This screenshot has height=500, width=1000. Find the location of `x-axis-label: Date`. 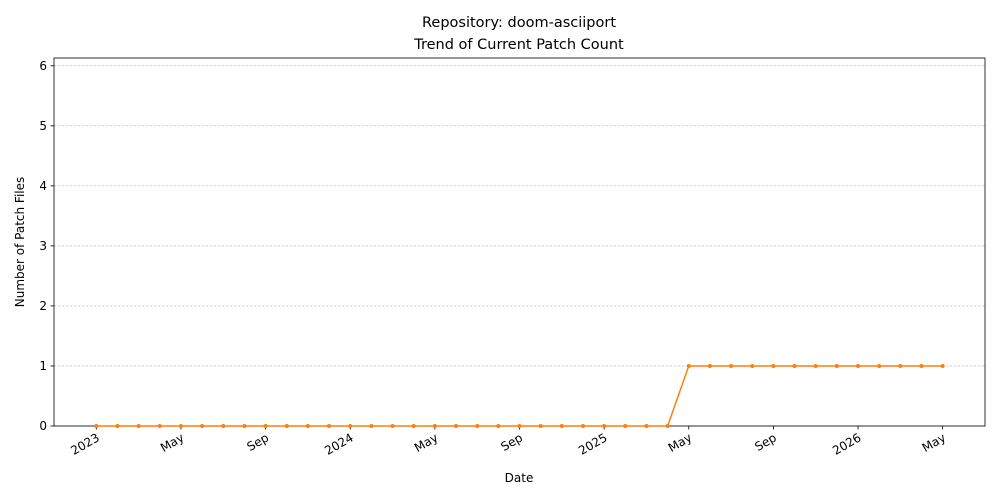

x-axis-label: Date is located at coordinates (519, 478).